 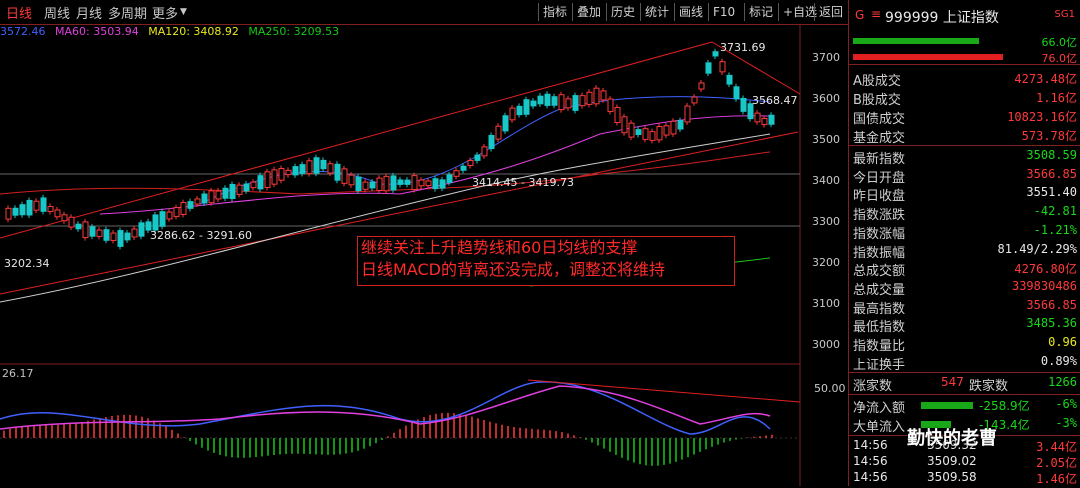 I want to click on tick-volume: 3.44亿, so click(x=1056, y=447).